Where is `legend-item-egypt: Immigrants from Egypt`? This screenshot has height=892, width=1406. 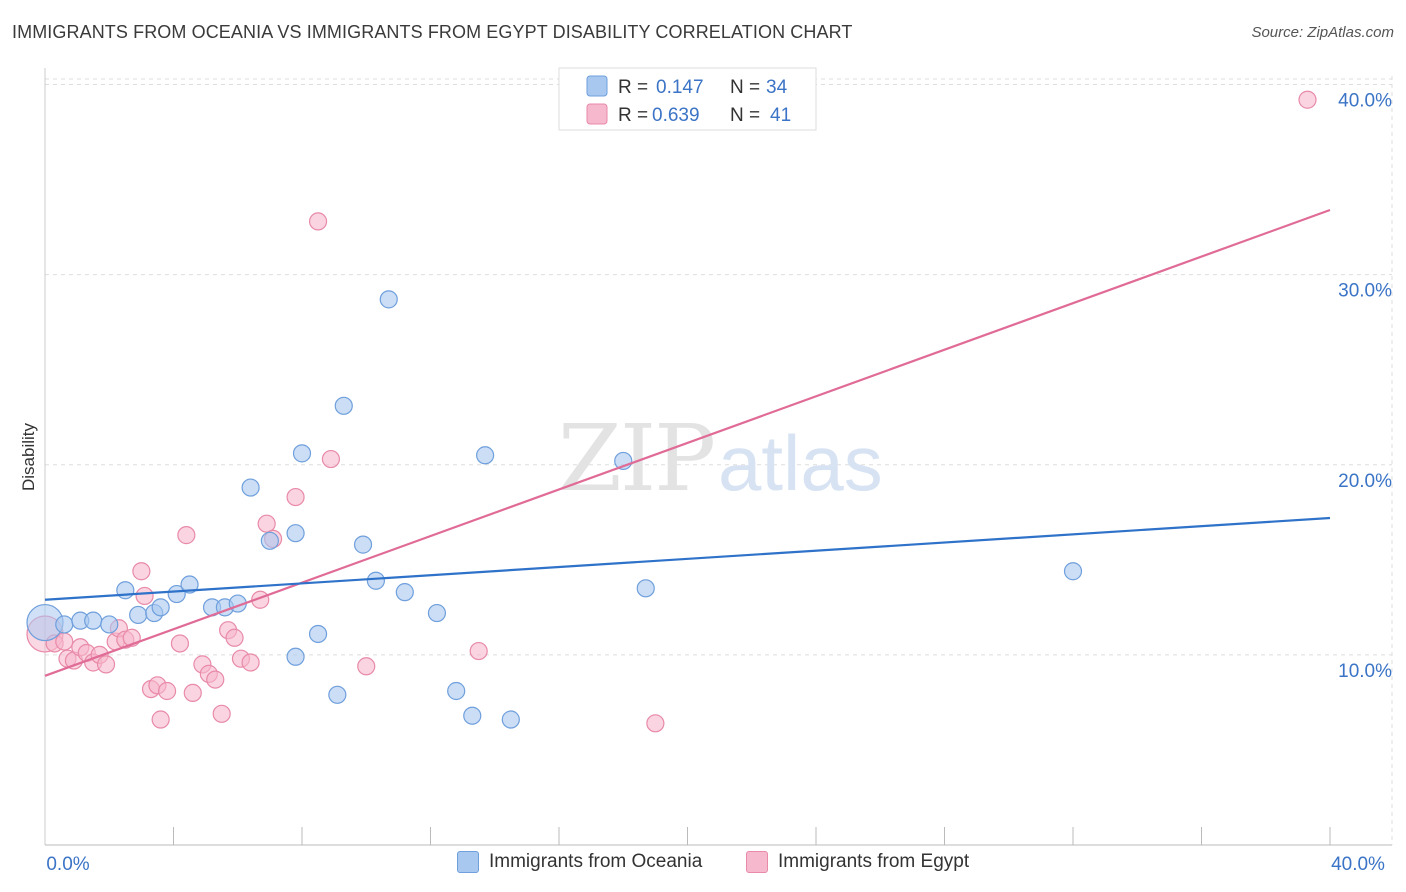 legend-item-egypt: Immigrants from Egypt is located at coordinates (857, 862).